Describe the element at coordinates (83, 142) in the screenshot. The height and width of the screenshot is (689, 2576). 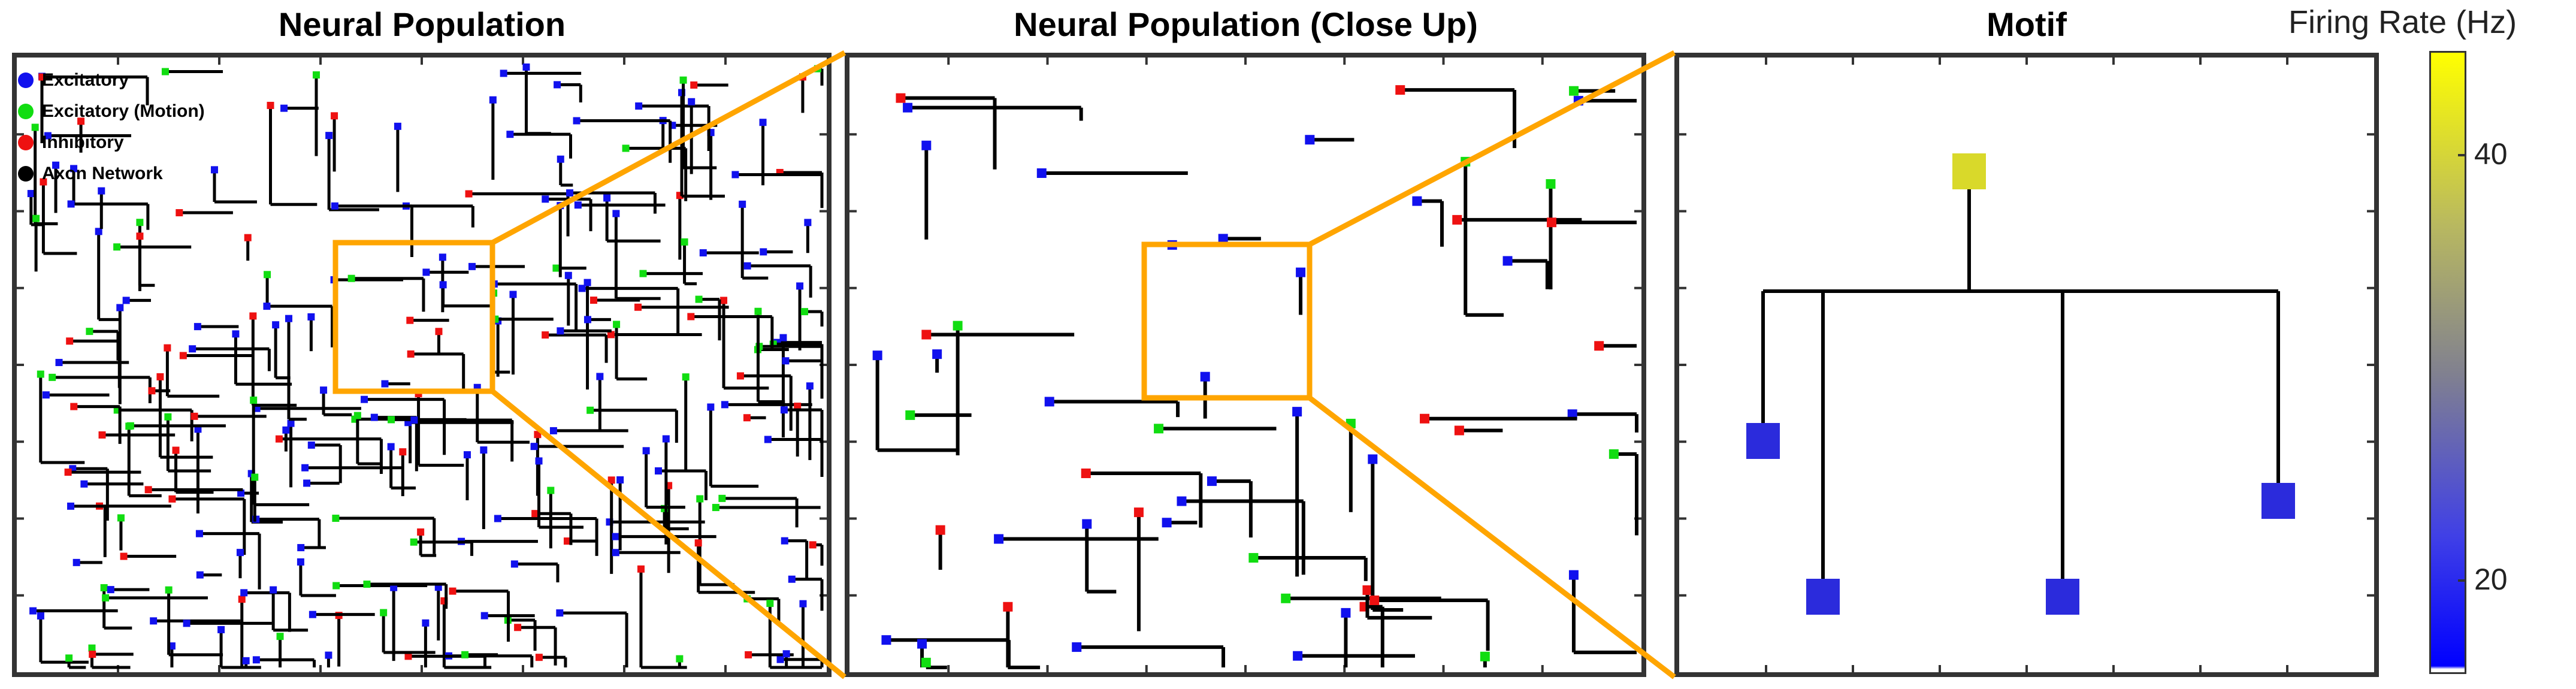
I see `legend-label: Inhibitory` at that location.